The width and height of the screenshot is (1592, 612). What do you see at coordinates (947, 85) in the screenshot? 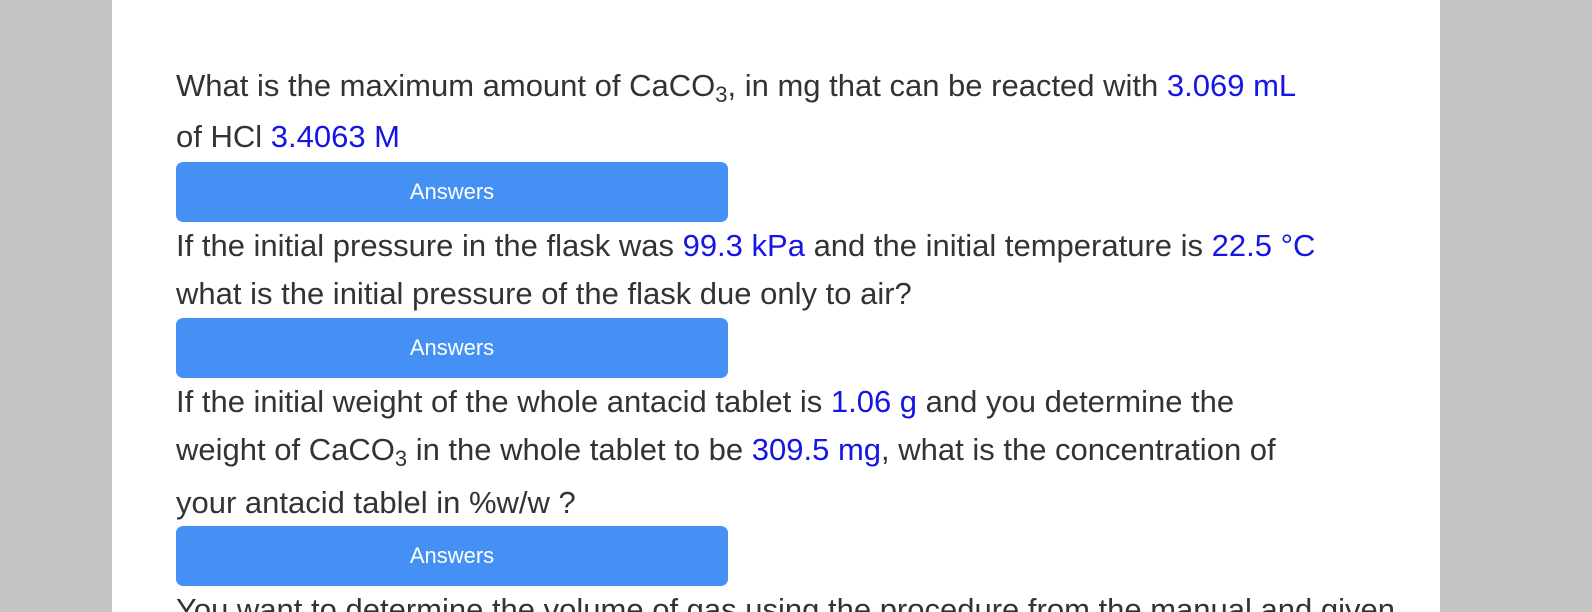
I see `question-1-text: , in mg that can be reacted with` at bounding box center [947, 85].